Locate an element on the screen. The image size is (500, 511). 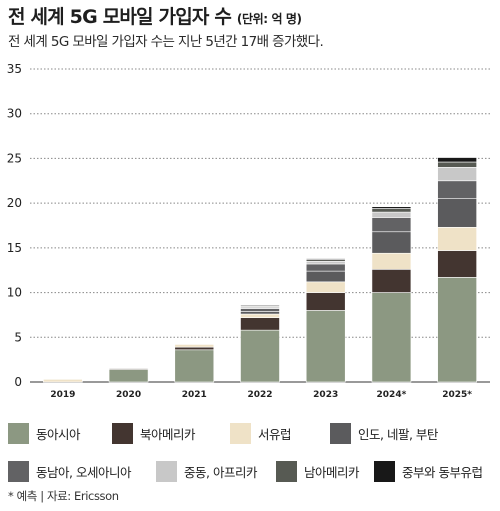
legend-item-middle-east-africa: 중동, 아프리카 is located at coordinates (216, 471).